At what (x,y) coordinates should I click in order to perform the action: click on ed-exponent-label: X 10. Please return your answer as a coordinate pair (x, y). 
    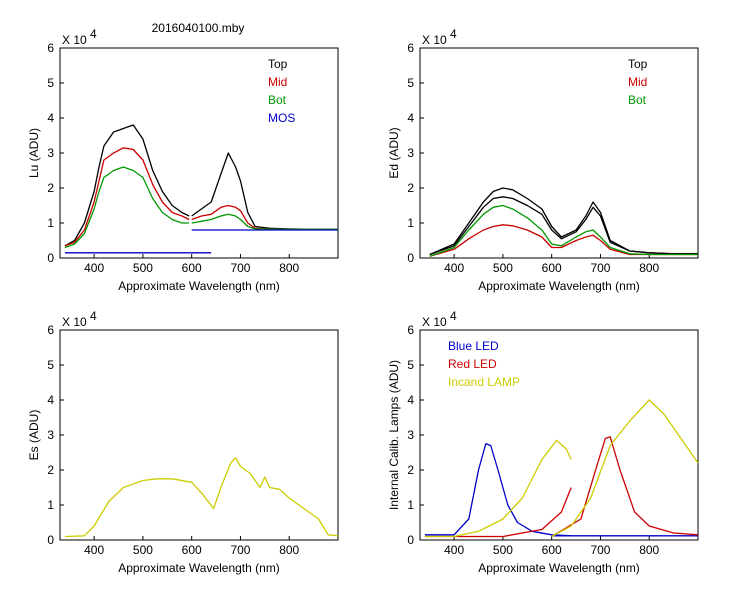
    Looking at the image, I should click on (434, 40).